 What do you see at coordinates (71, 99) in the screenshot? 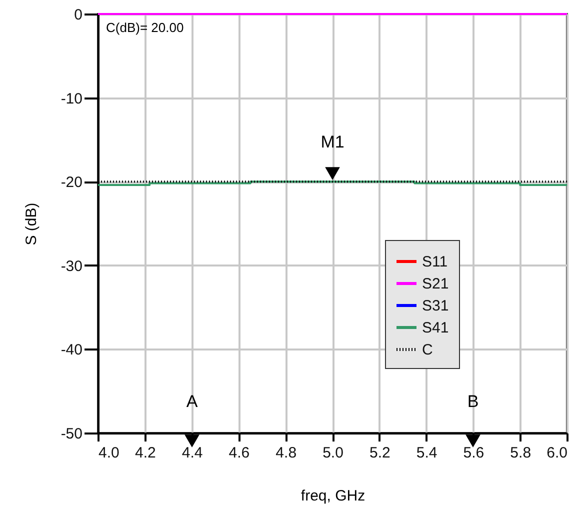
I see `y-tick-label: -10` at bounding box center [71, 99].